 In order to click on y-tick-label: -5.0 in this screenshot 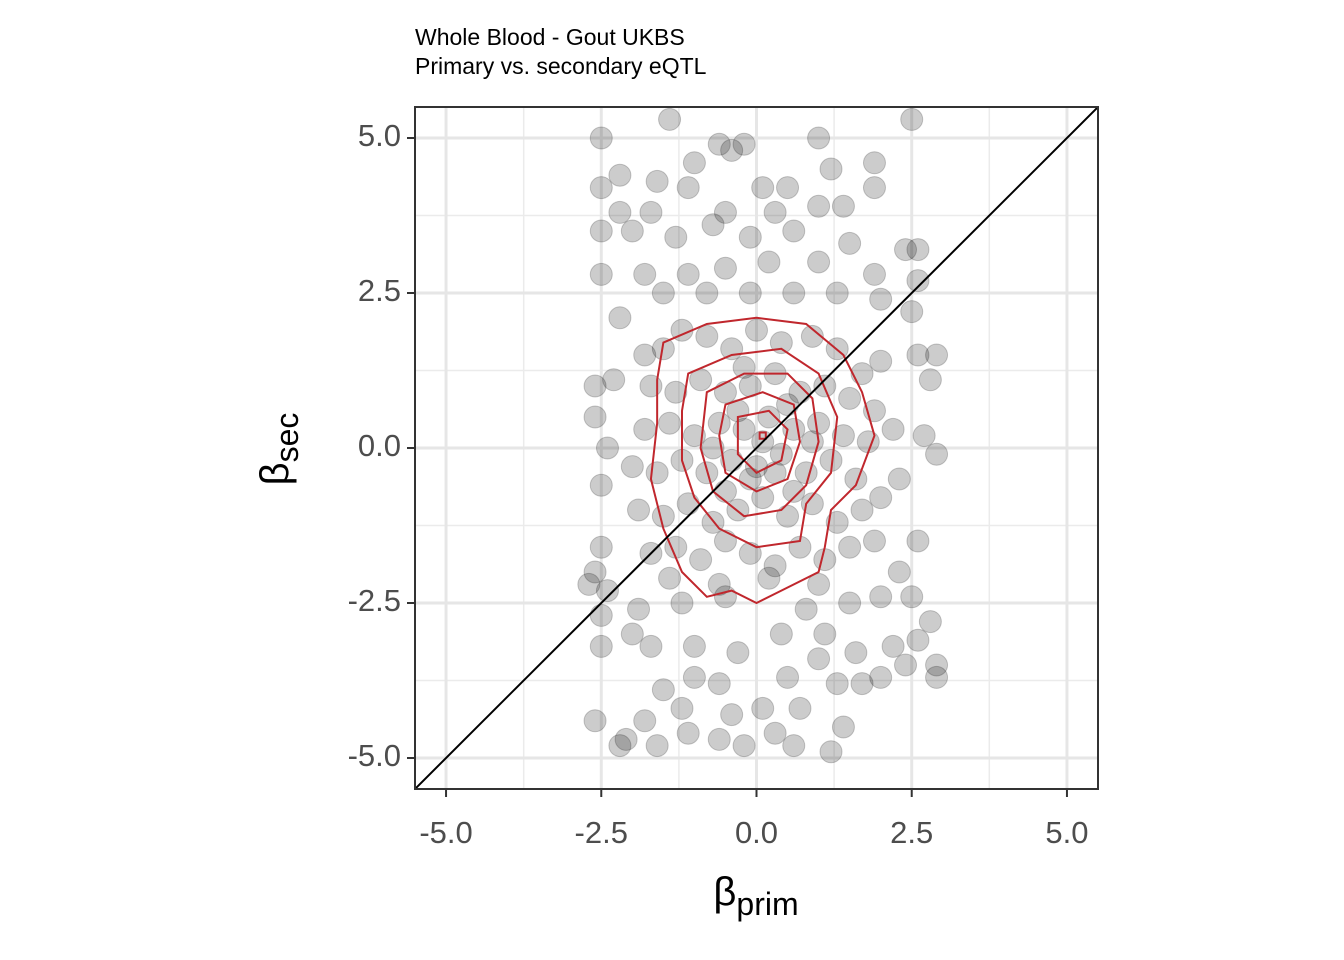, I will do `click(374, 755)`.